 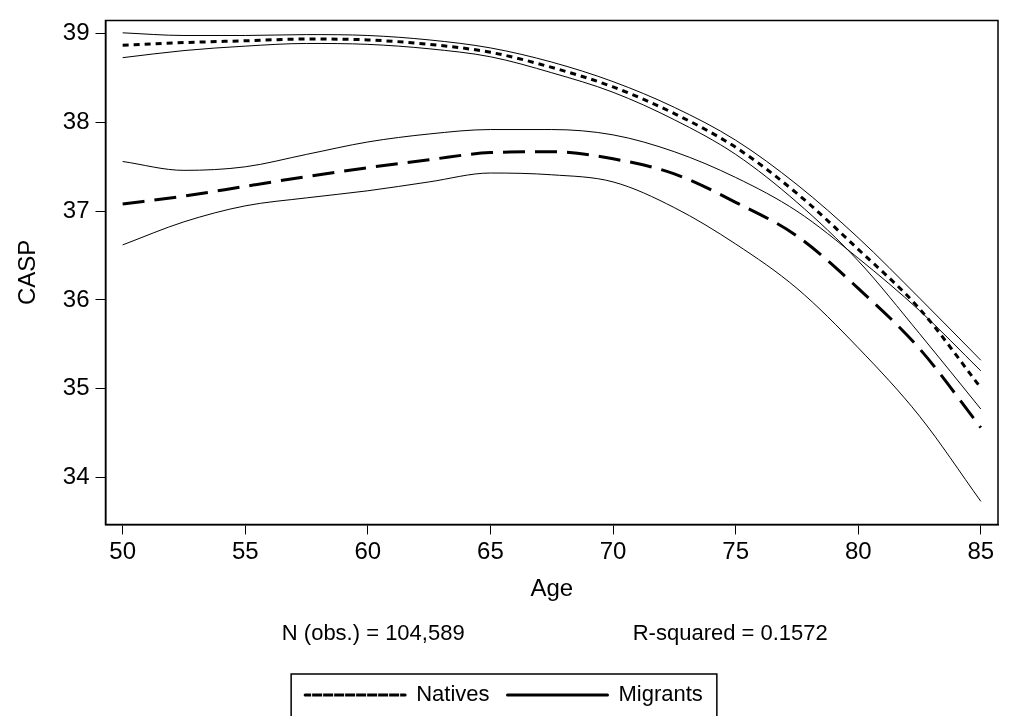 What do you see at coordinates (76, 121) in the screenshot?
I see `y-tick-label: 38` at bounding box center [76, 121].